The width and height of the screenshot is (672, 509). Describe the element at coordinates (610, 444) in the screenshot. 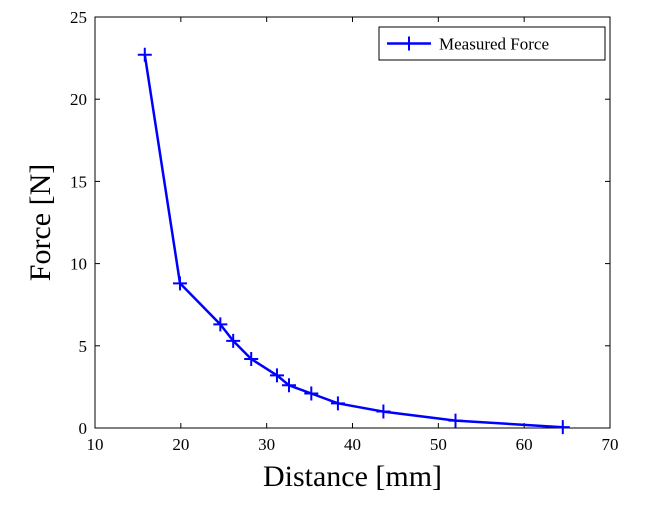

I see `x-tick-label: 70` at that location.